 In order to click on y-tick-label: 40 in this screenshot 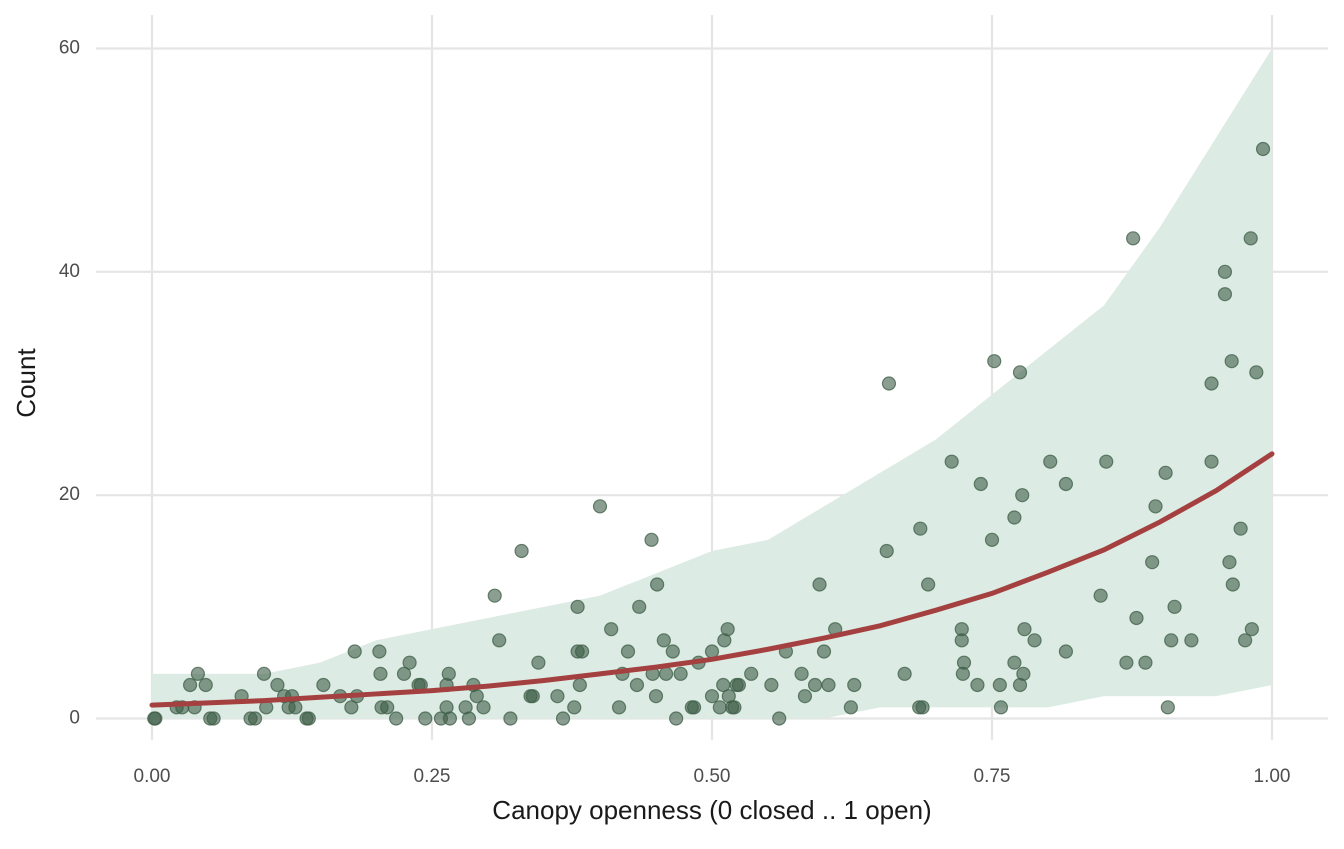, I will do `click(69, 271)`.